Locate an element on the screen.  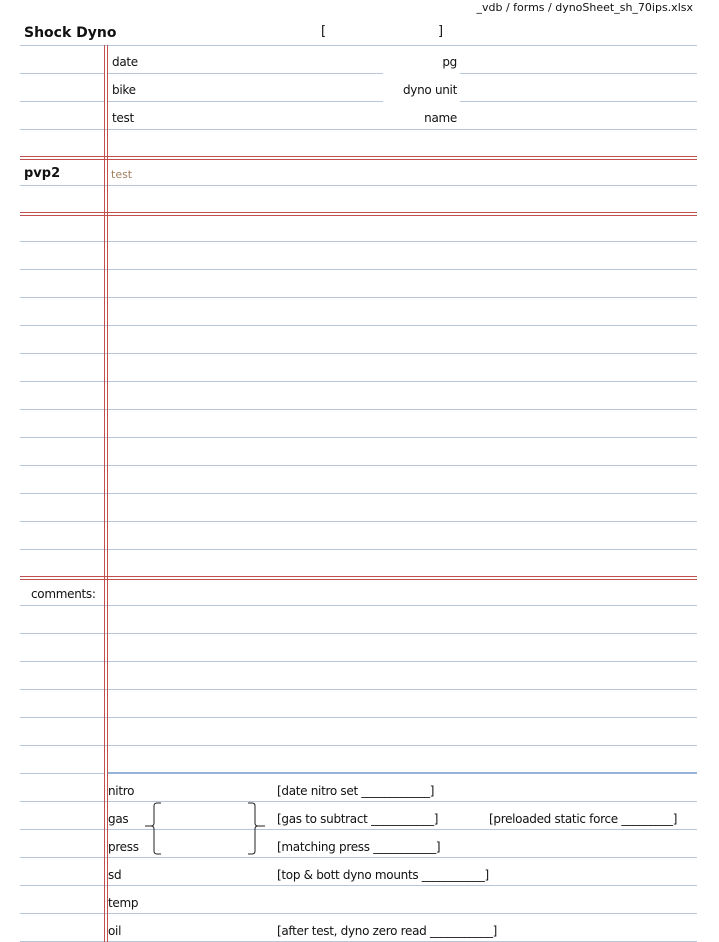
bike-label: bike is located at coordinates (124, 90).